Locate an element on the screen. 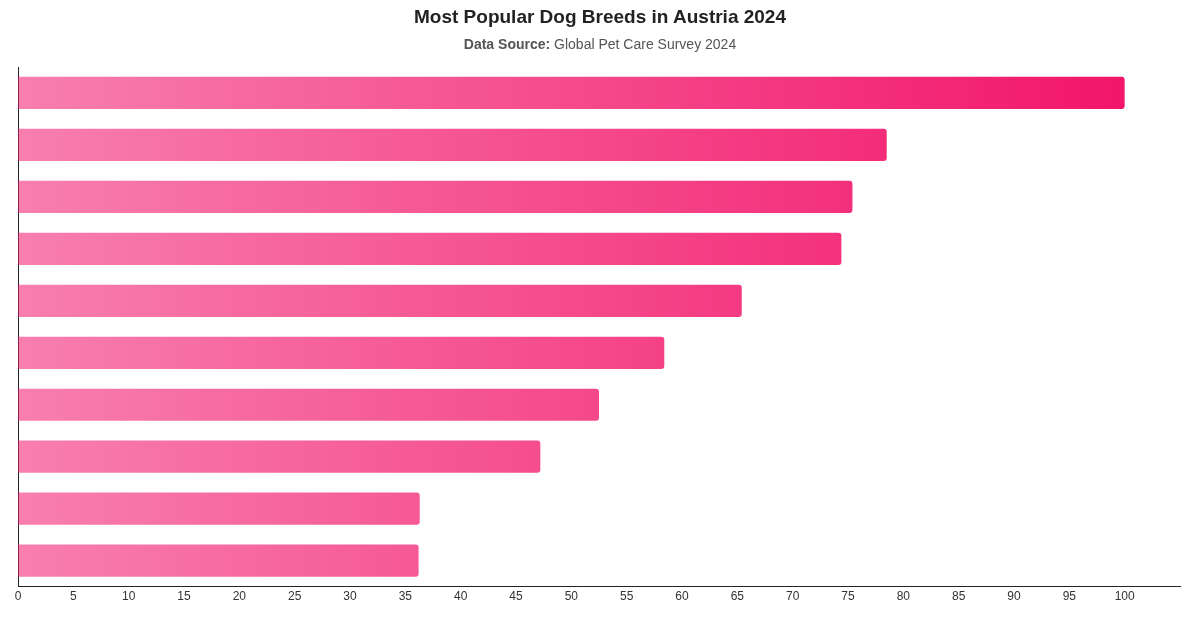  x-tick-label: 15 is located at coordinates (184, 596).